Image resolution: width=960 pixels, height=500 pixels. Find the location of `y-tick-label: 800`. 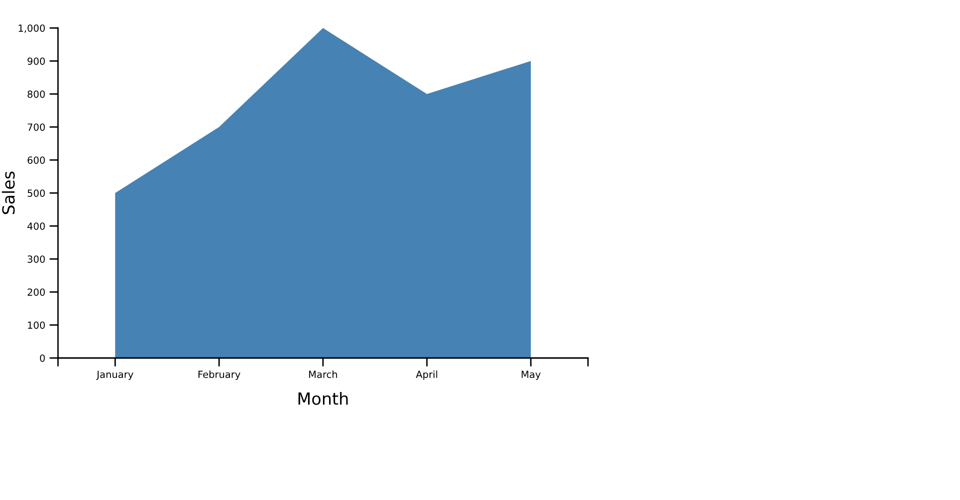

y-tick-label: 800 is located at coordinates (36, 94).